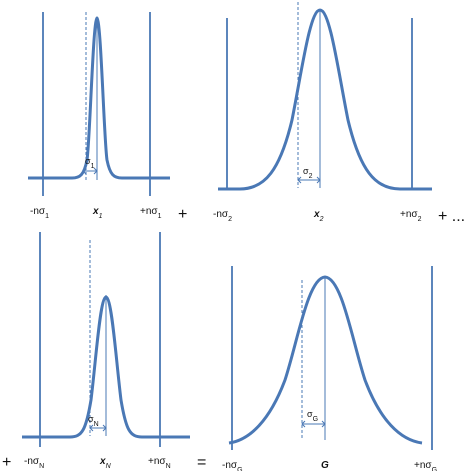 The height and width of the screenshot is (471, 474). I want to click on sigma-label: σG, so click(312, 416).